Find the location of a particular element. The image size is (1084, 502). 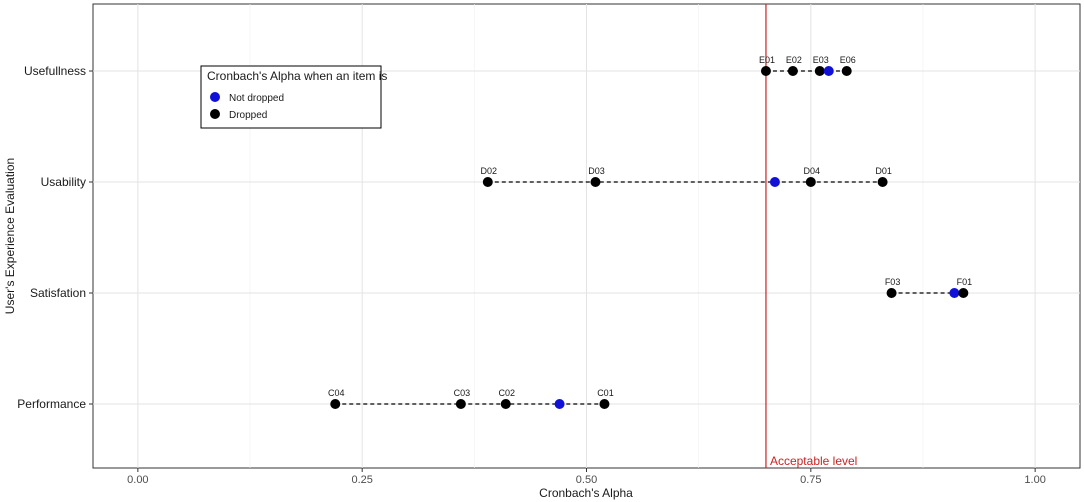

series-usability: D02 D03 D04 D01 is located at coordinates (686, 176).